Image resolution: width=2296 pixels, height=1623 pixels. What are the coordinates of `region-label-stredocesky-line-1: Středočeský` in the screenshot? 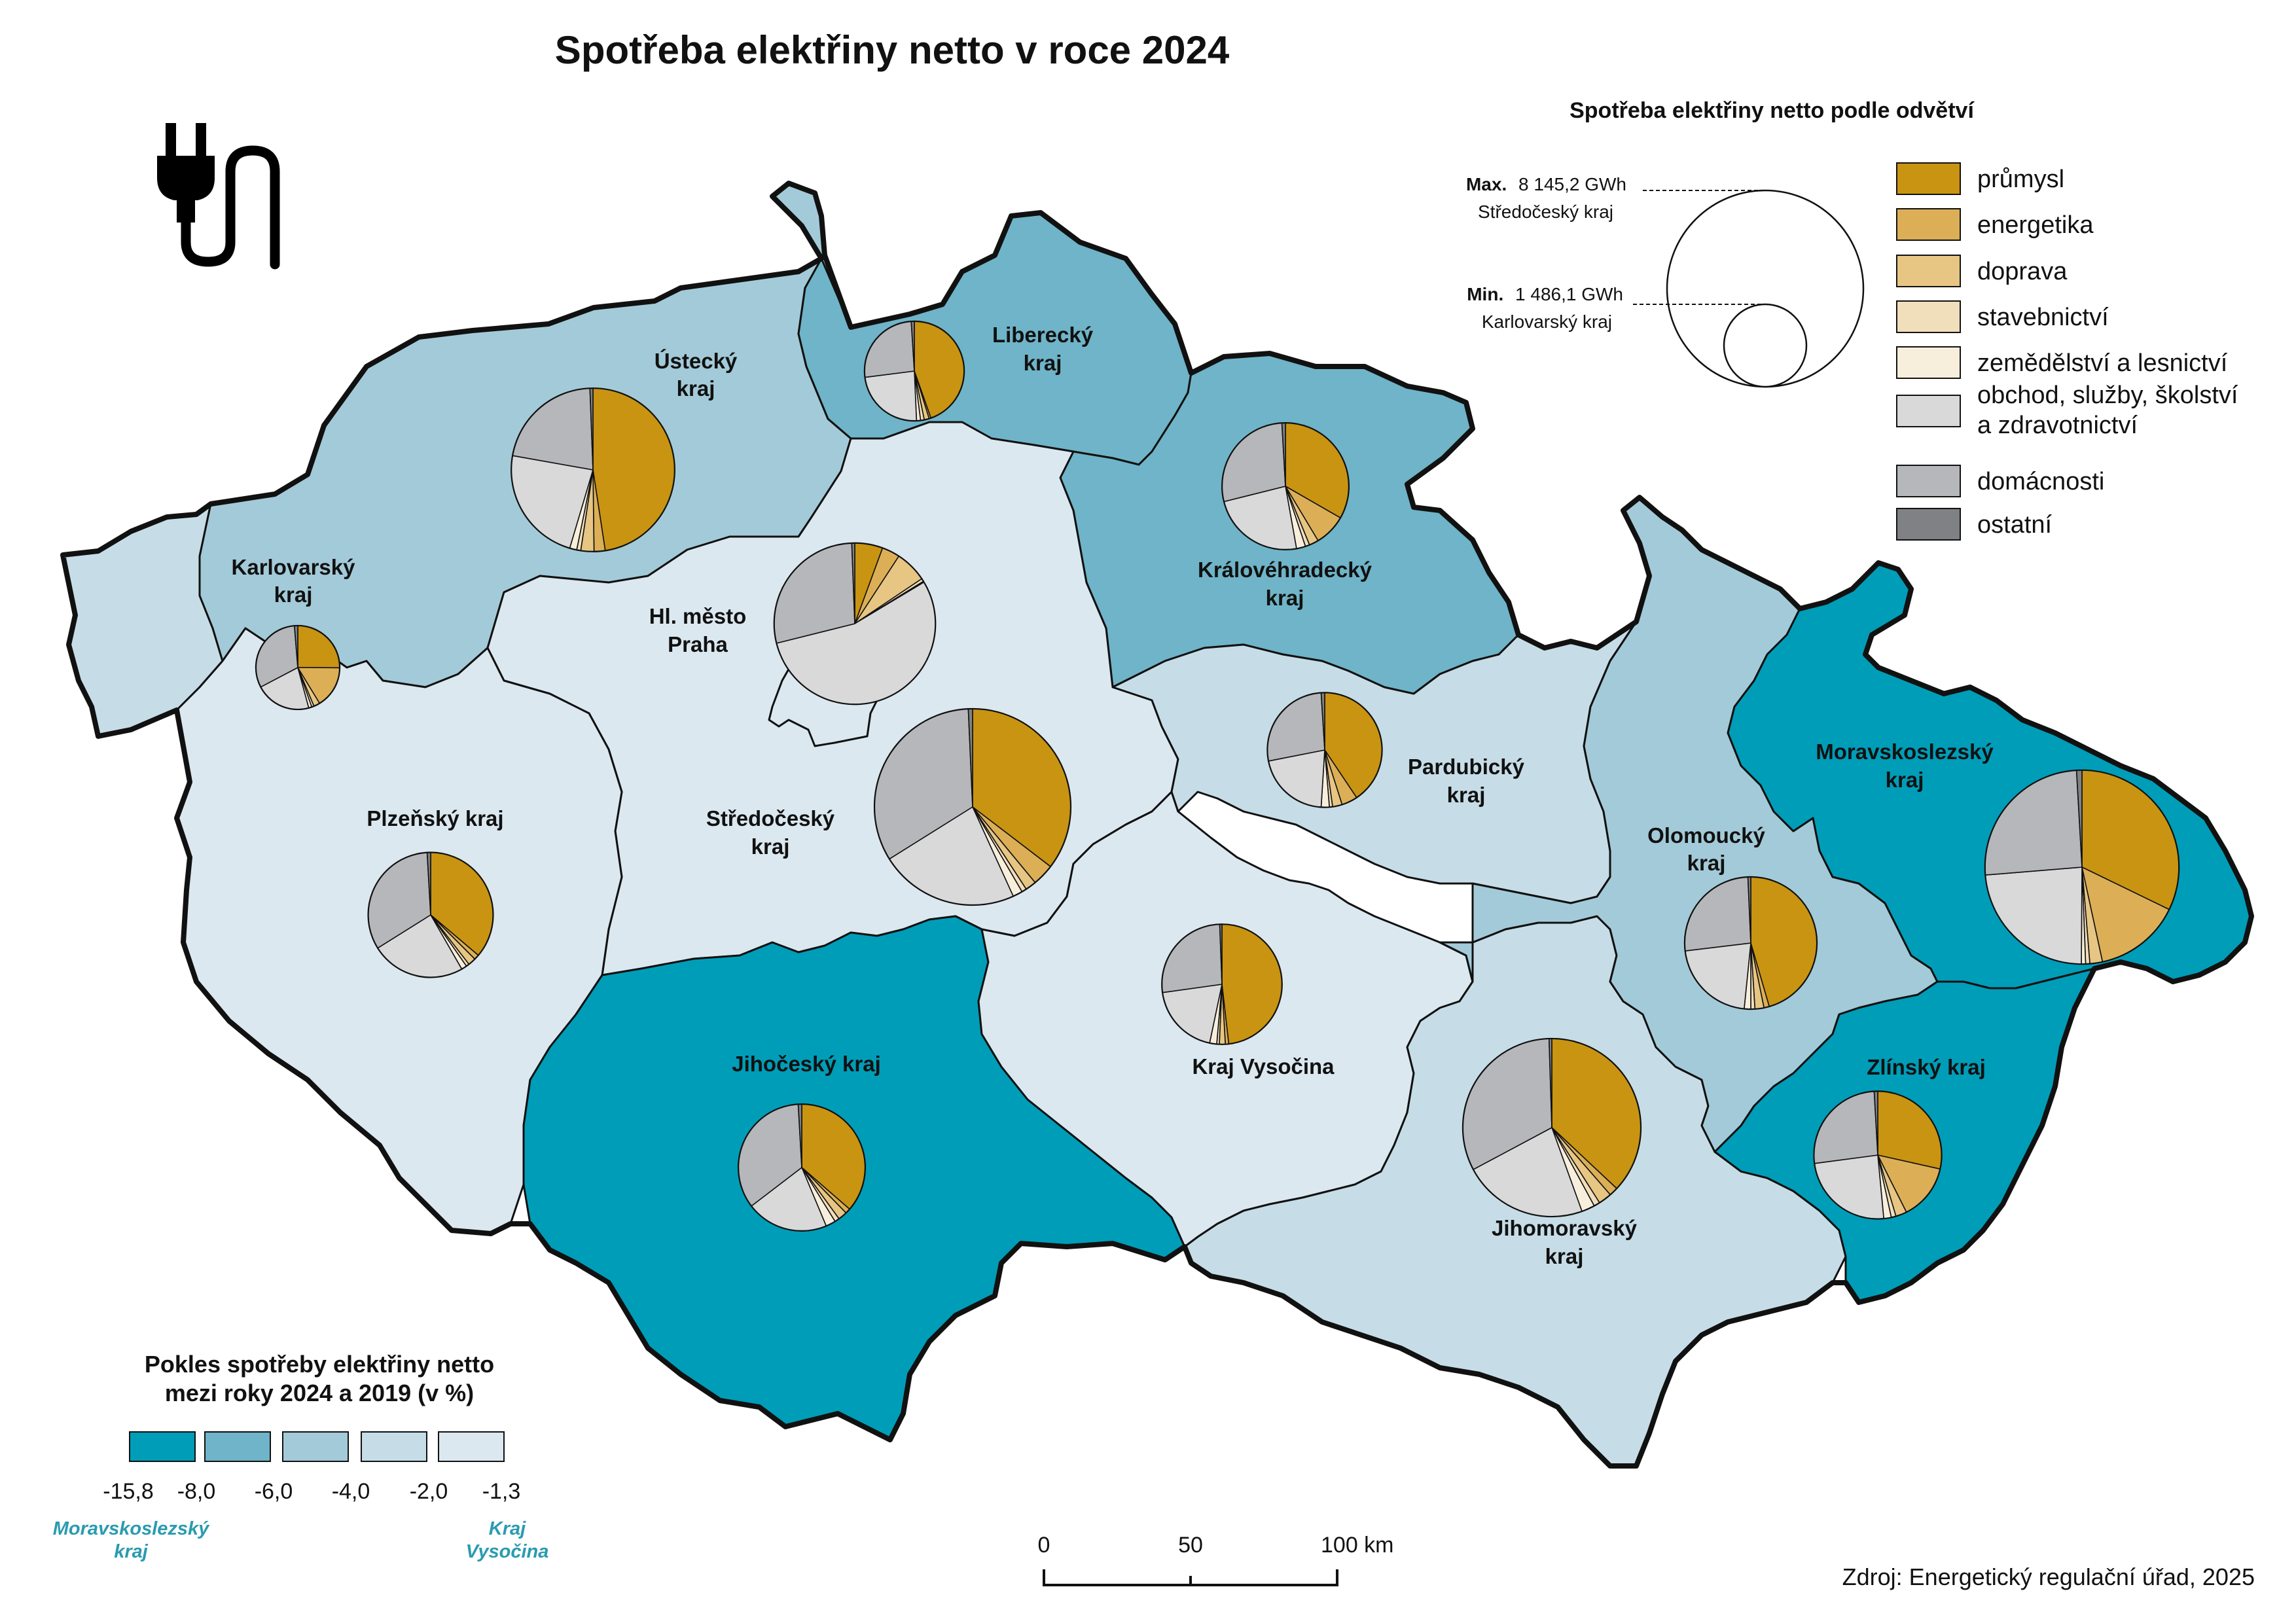 It's located at (770, 818).